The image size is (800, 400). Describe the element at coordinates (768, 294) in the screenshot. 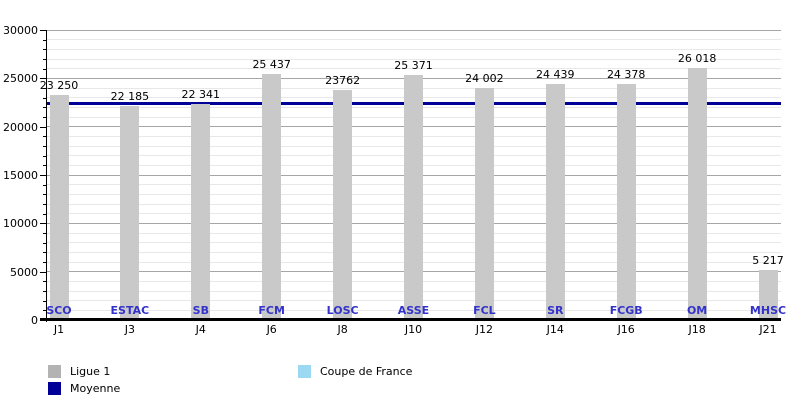

I see `bar-mhsc` at that location.